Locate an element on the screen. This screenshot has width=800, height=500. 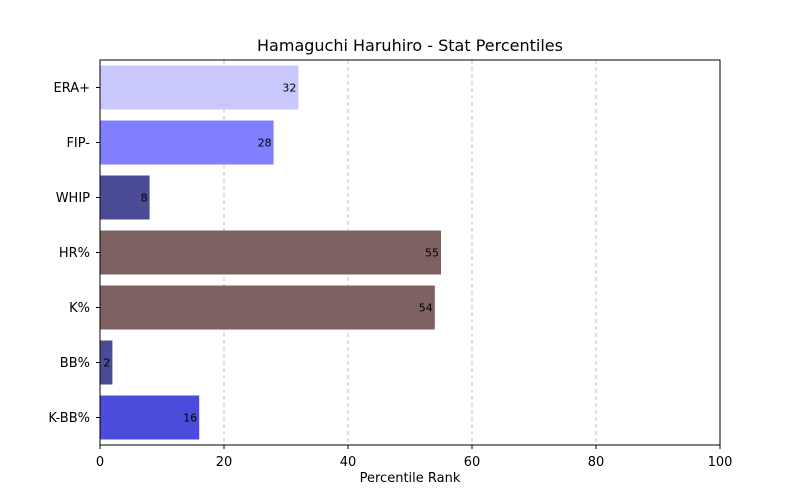
y-tick-label: BB% is located at coordinates (75, 363).